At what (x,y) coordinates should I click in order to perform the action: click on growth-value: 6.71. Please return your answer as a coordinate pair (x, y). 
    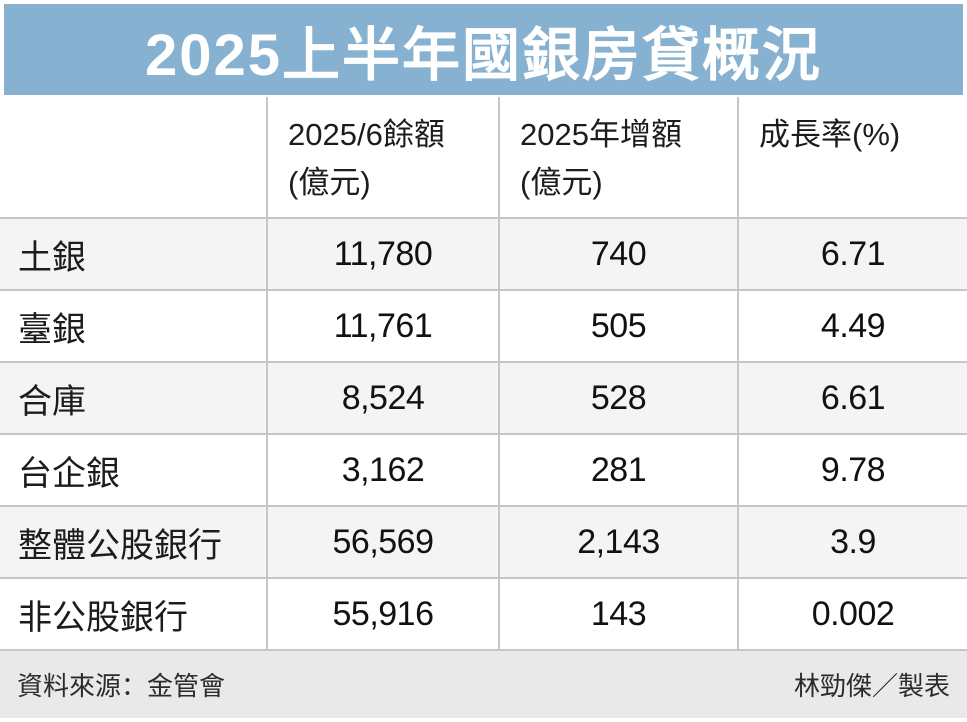
    Looking at the image, I should click on (852, 254).